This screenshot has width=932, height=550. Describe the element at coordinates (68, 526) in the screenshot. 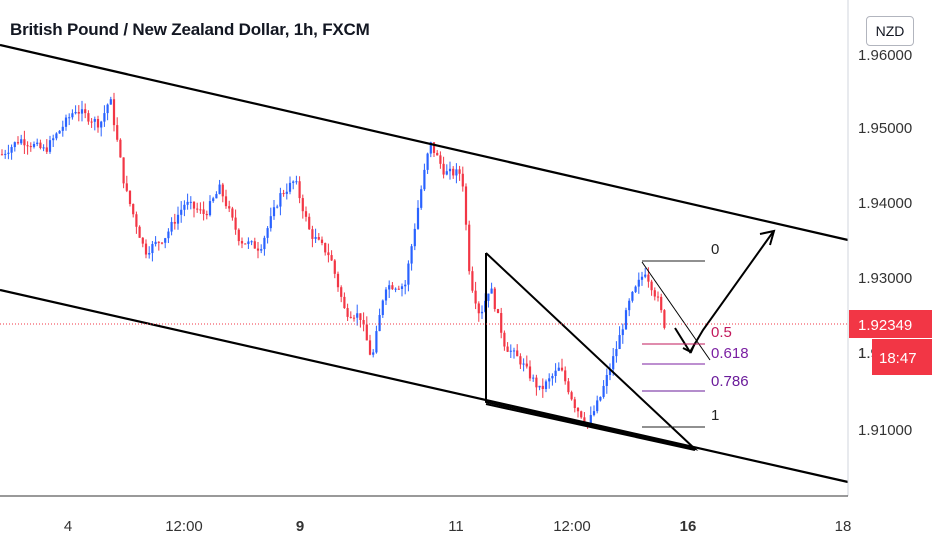

I see `x-tick-label: 4` at that location.